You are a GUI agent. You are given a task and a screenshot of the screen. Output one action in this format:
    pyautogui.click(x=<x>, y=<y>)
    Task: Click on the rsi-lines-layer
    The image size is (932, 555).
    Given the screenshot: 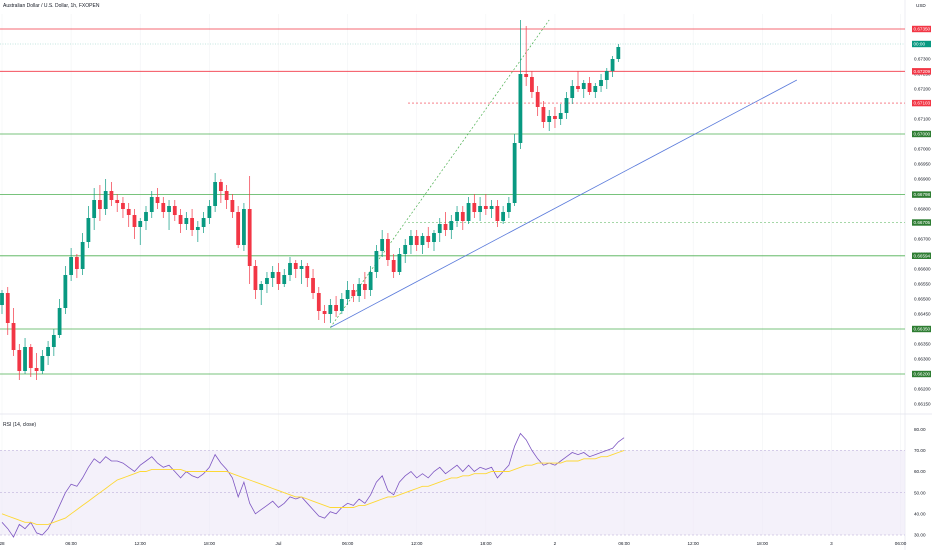 What is the action you would take?
    pyautogui.click(x=313, y=485)
    